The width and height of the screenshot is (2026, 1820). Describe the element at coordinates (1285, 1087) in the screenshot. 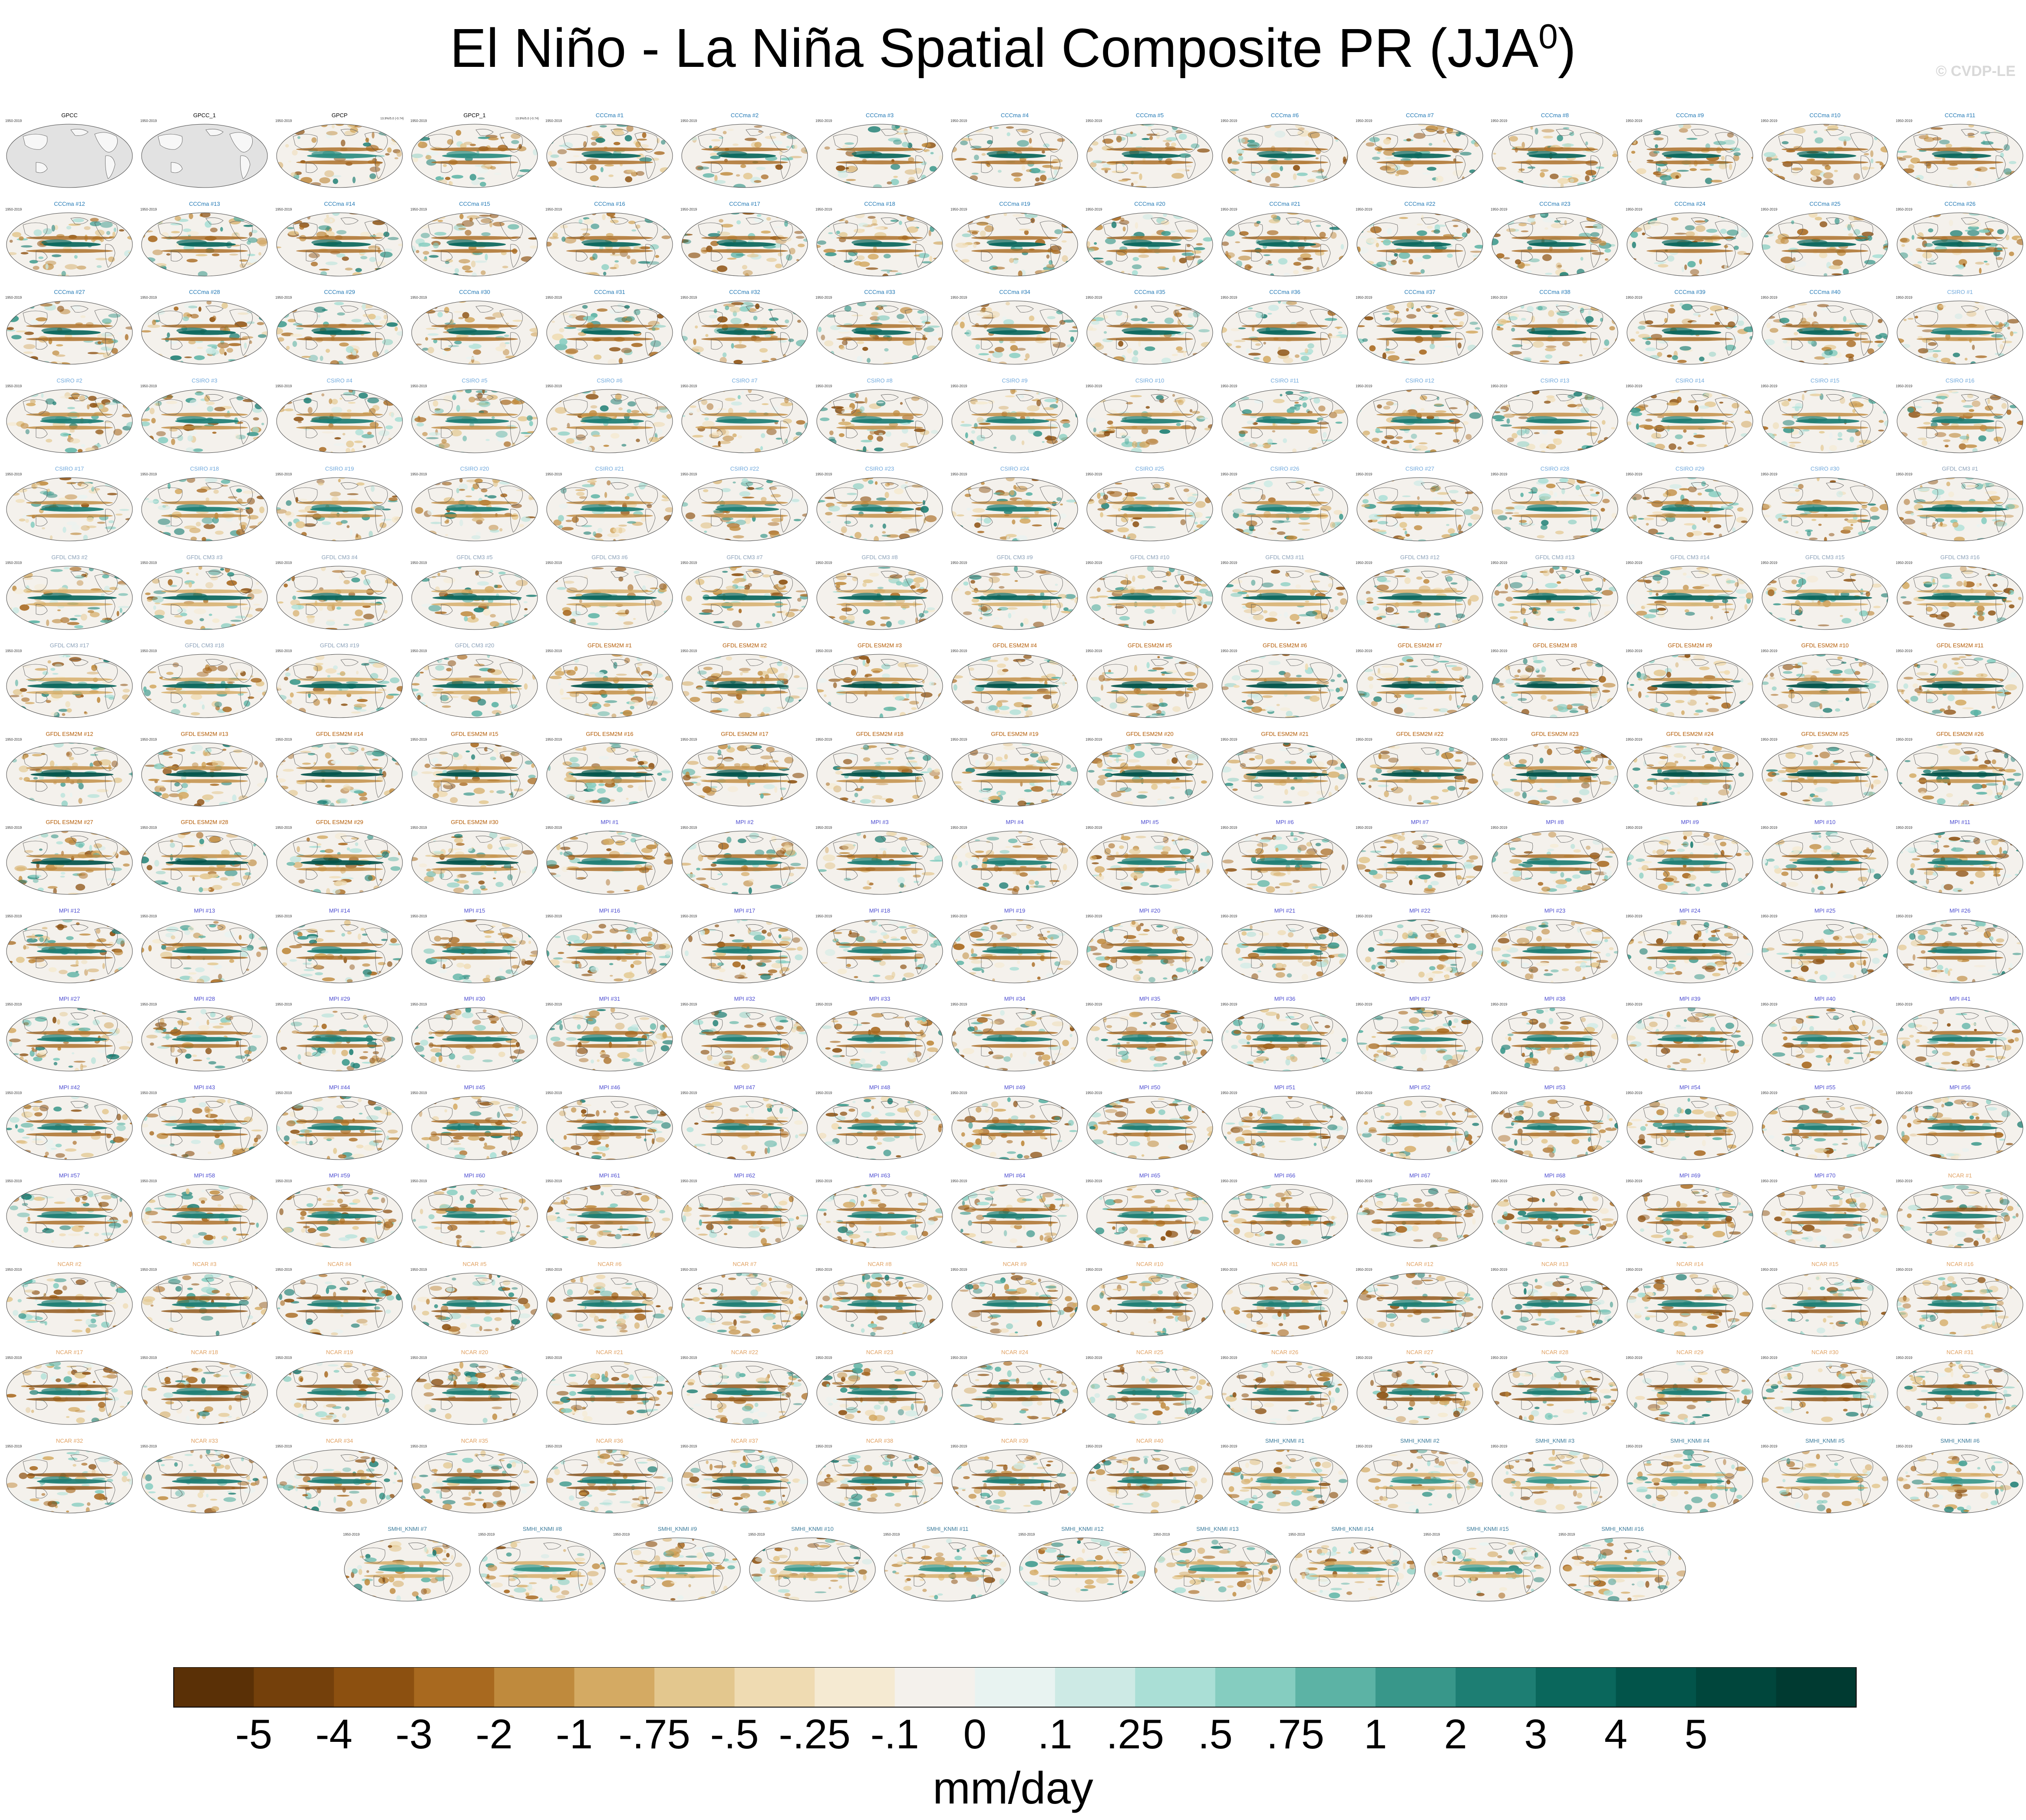

I see `panel-title: MPI #51` at that location.